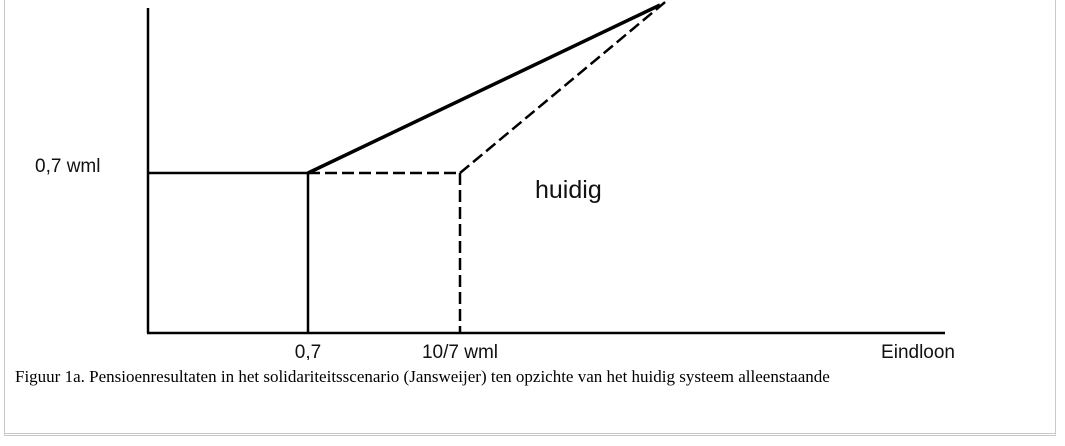 The width and height of the screenshot is (1065, 446). What do you see at coordinates (918, 351) in the screenshot?
I see `x-axis-label: Eindloon` at bounding box center [918, 351].